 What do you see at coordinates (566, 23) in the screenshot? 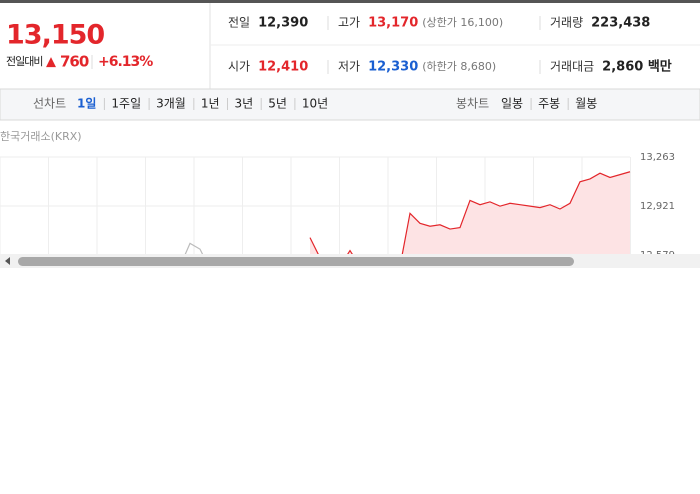
I see `stat-label: 거래량` at bounding box center [566, 23].